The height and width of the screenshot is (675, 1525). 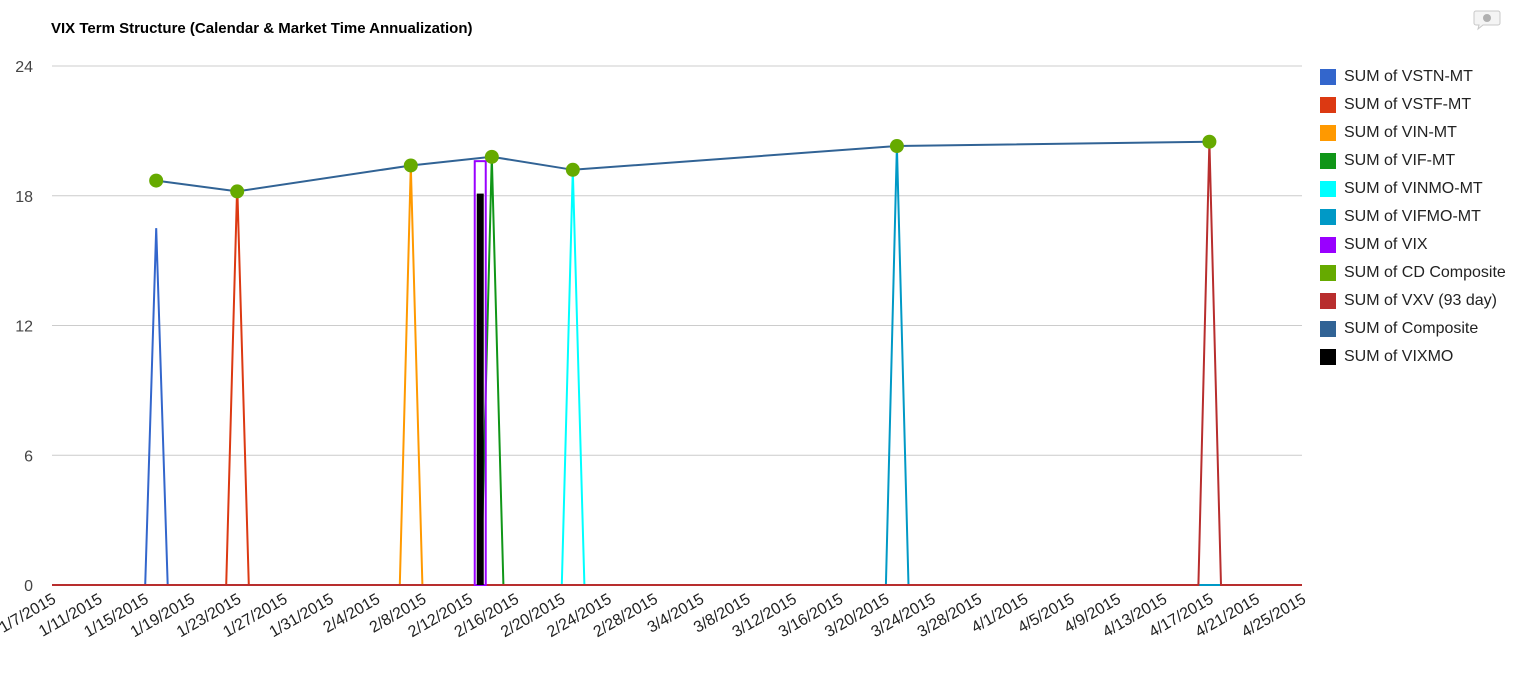 What do you see at coordinates (1400, 132) in the screenshot?
I see `legend-label: SUM of VIN-MT` at bounding box center [1400, 132].